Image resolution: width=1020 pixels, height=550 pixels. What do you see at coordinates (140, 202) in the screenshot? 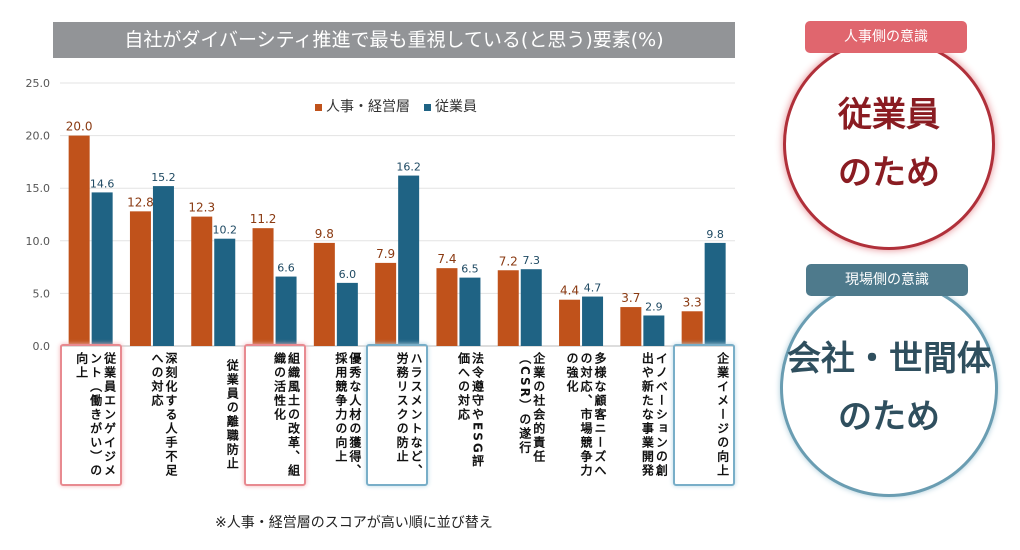
I see `bar-value-label: 12.8` at bounding box center [140, 202].